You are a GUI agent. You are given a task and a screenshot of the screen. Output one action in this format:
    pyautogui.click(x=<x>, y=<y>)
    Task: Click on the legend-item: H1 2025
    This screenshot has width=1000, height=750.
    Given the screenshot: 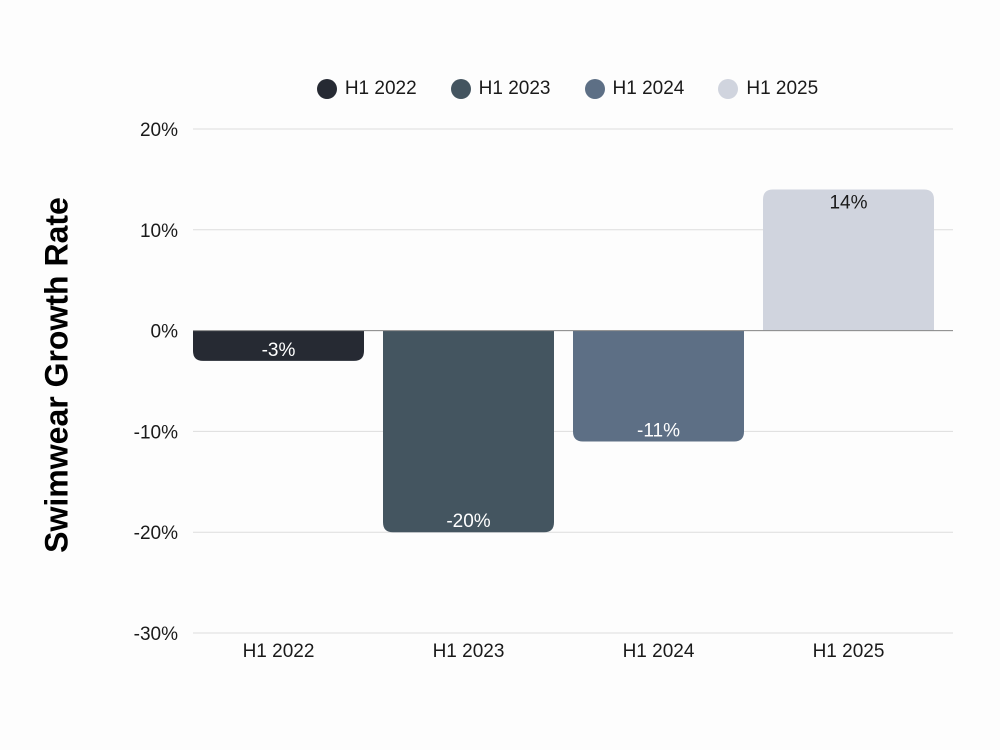 What is the action you would take?
    pyautogui.click(x=768, y=89)
    